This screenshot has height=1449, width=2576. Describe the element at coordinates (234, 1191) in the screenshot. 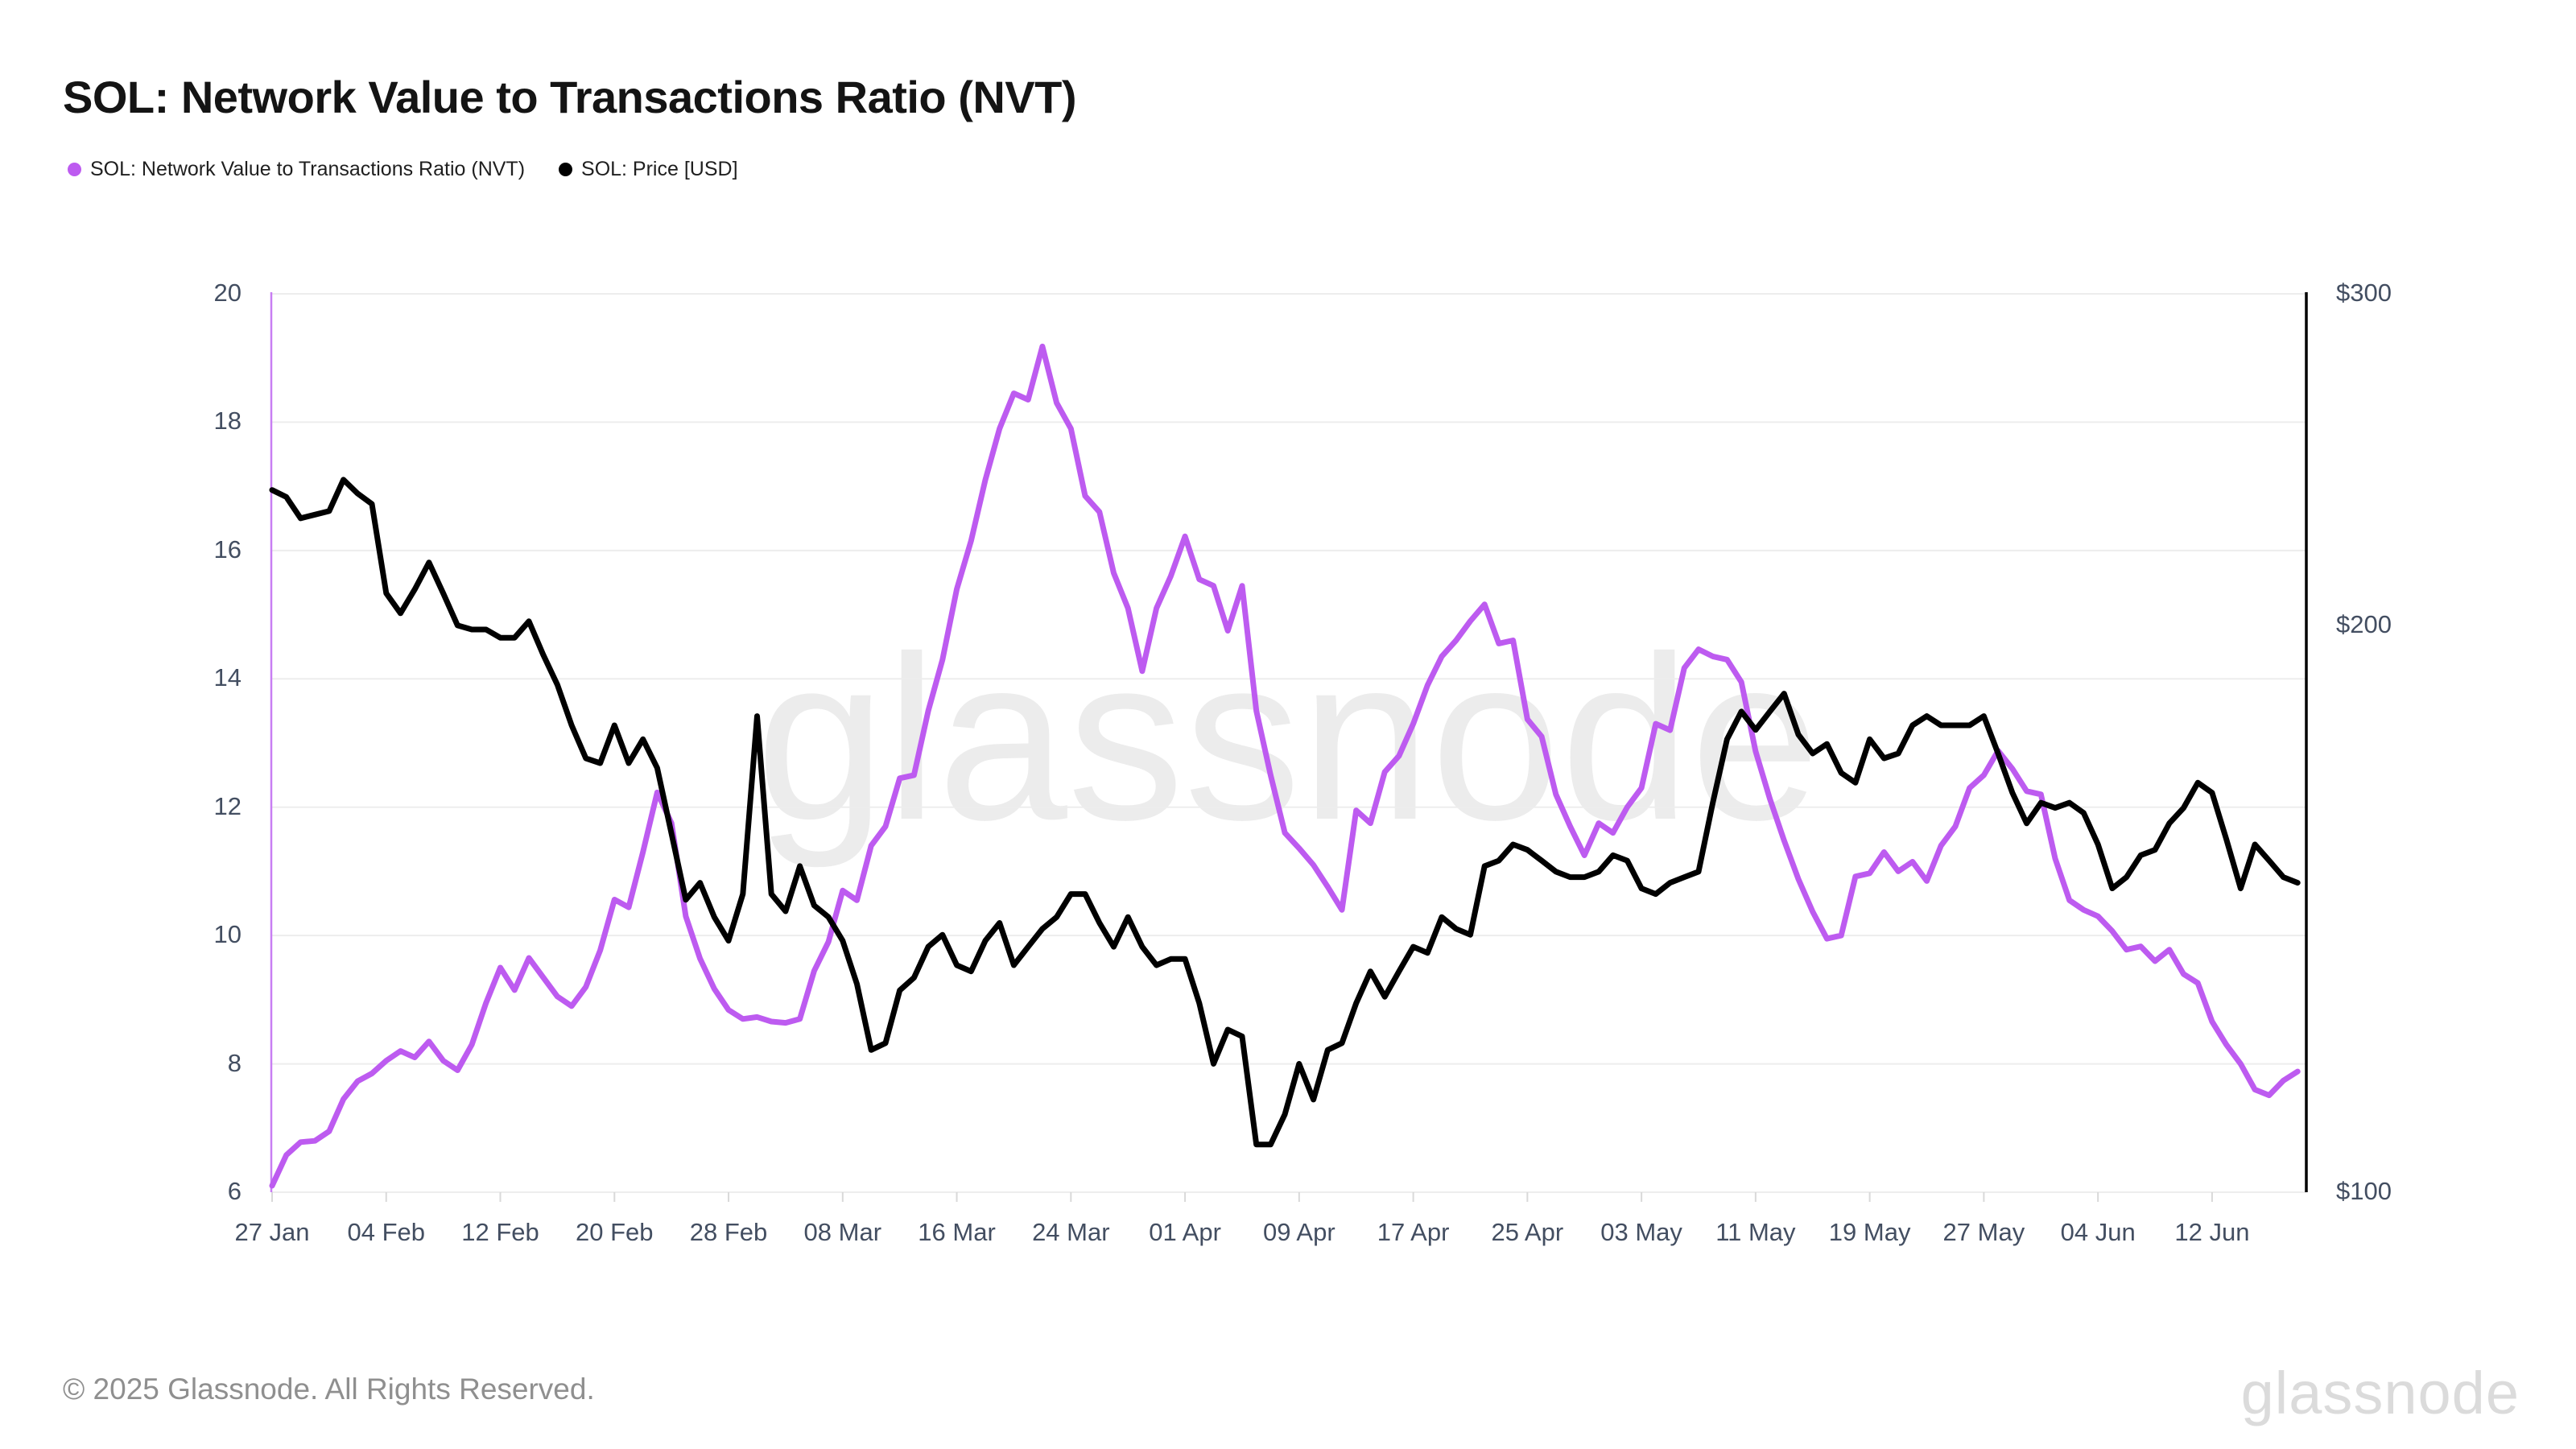

I see `left-axis-label: 6` at that location.